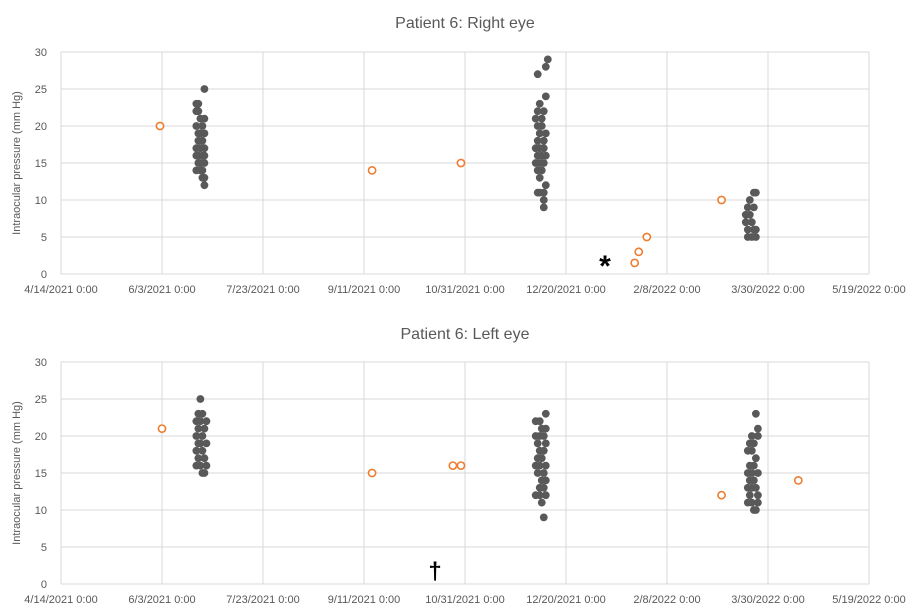 This screenshot has width=921, height=609. I want to click on y-tick-label: 5, so click(44, 238).